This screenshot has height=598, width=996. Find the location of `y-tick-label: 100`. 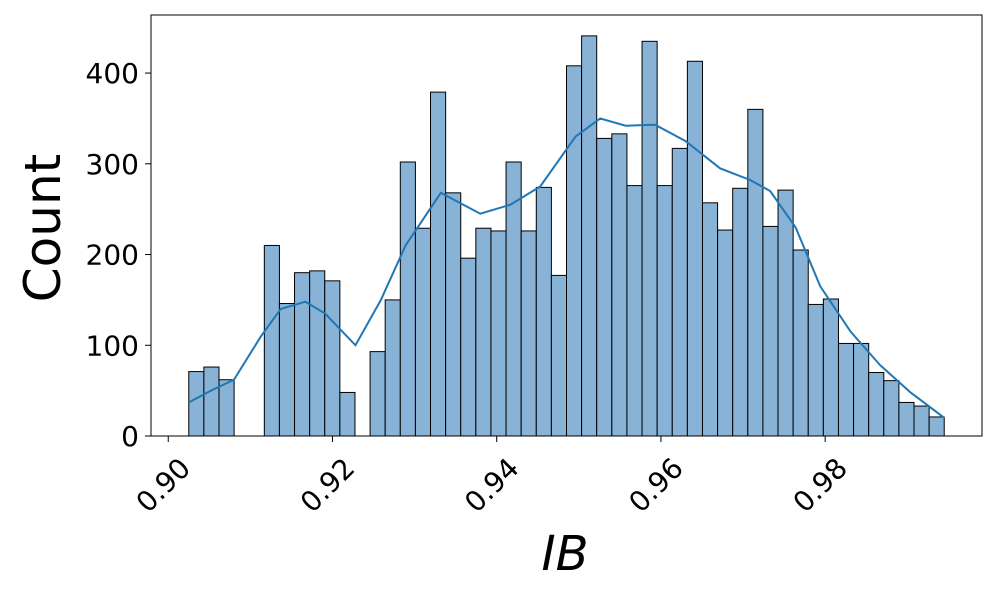

y-tick-label: 100 is located at coordinates (112, 345).